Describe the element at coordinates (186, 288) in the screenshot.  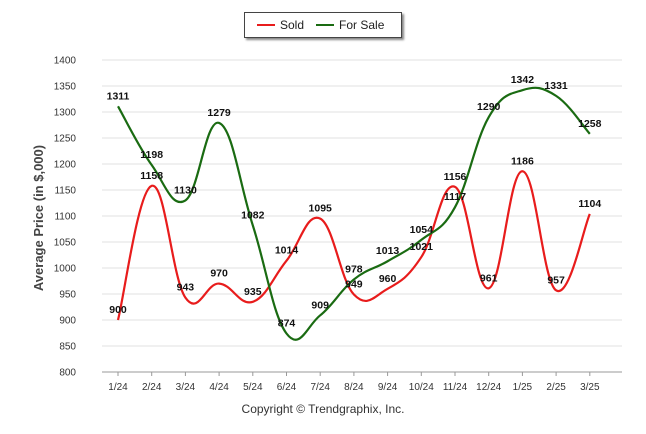
I see `data-label-sold: 943` at that location.